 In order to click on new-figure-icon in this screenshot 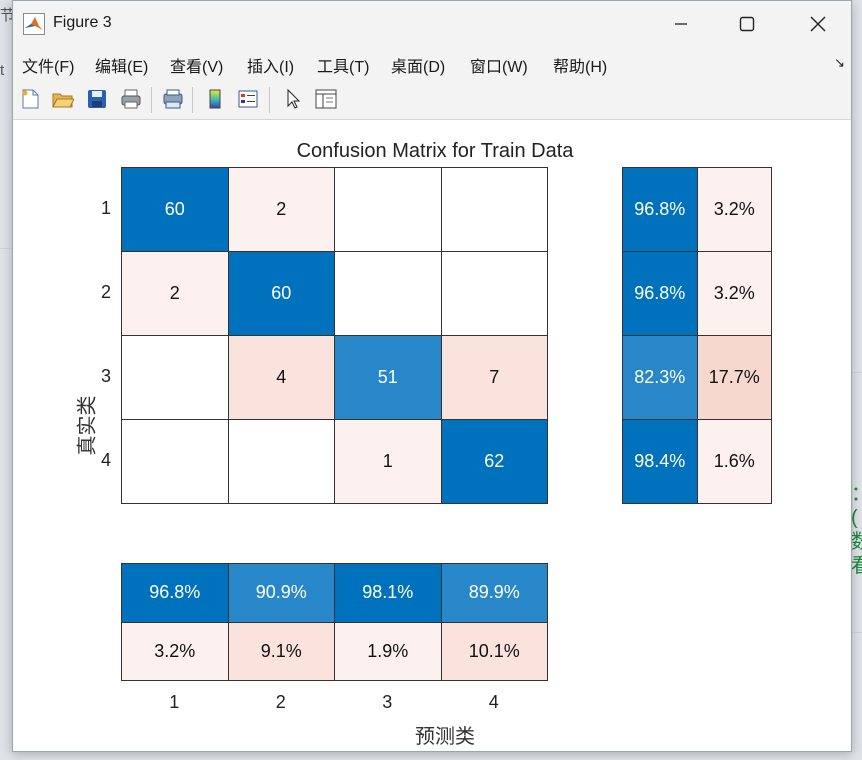, I will do `click(30, 99)`.